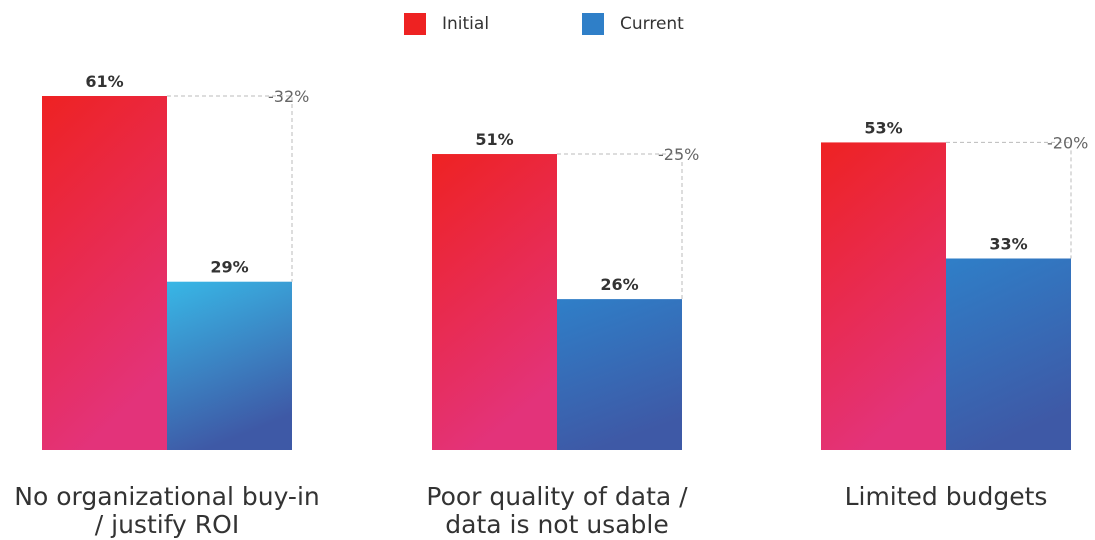 The width and height of the screenshot is (1095, 540). I want to click on legend-label-current: Current, so click(652, 24).